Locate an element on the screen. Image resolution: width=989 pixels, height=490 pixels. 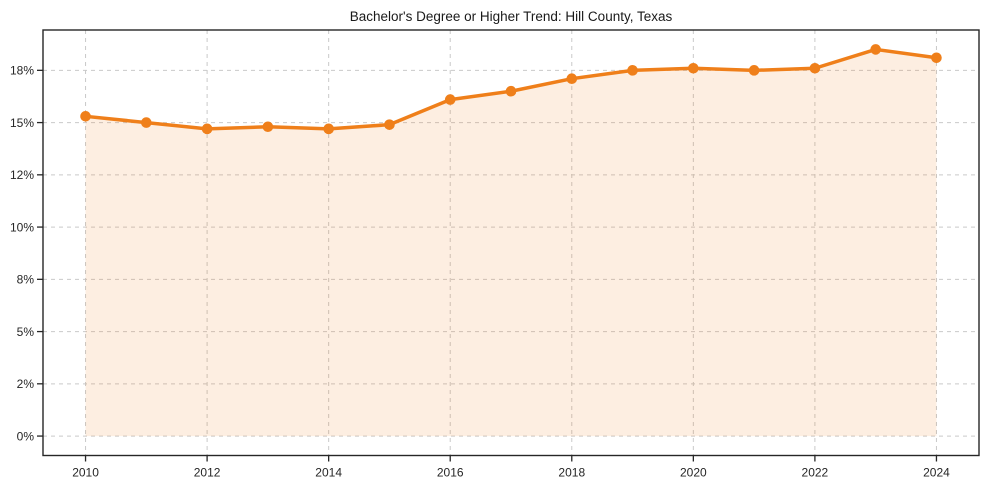
x-tick-label: 2018 is located at coordinates (571, 473).